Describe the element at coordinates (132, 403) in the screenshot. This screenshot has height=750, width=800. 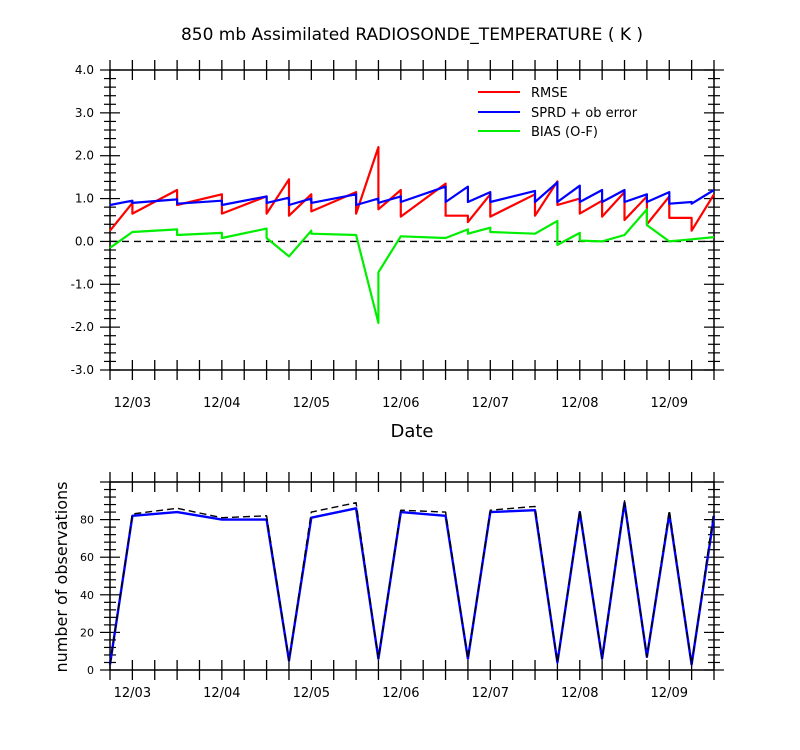
I see `x-tick-label: 12/03` at that location.